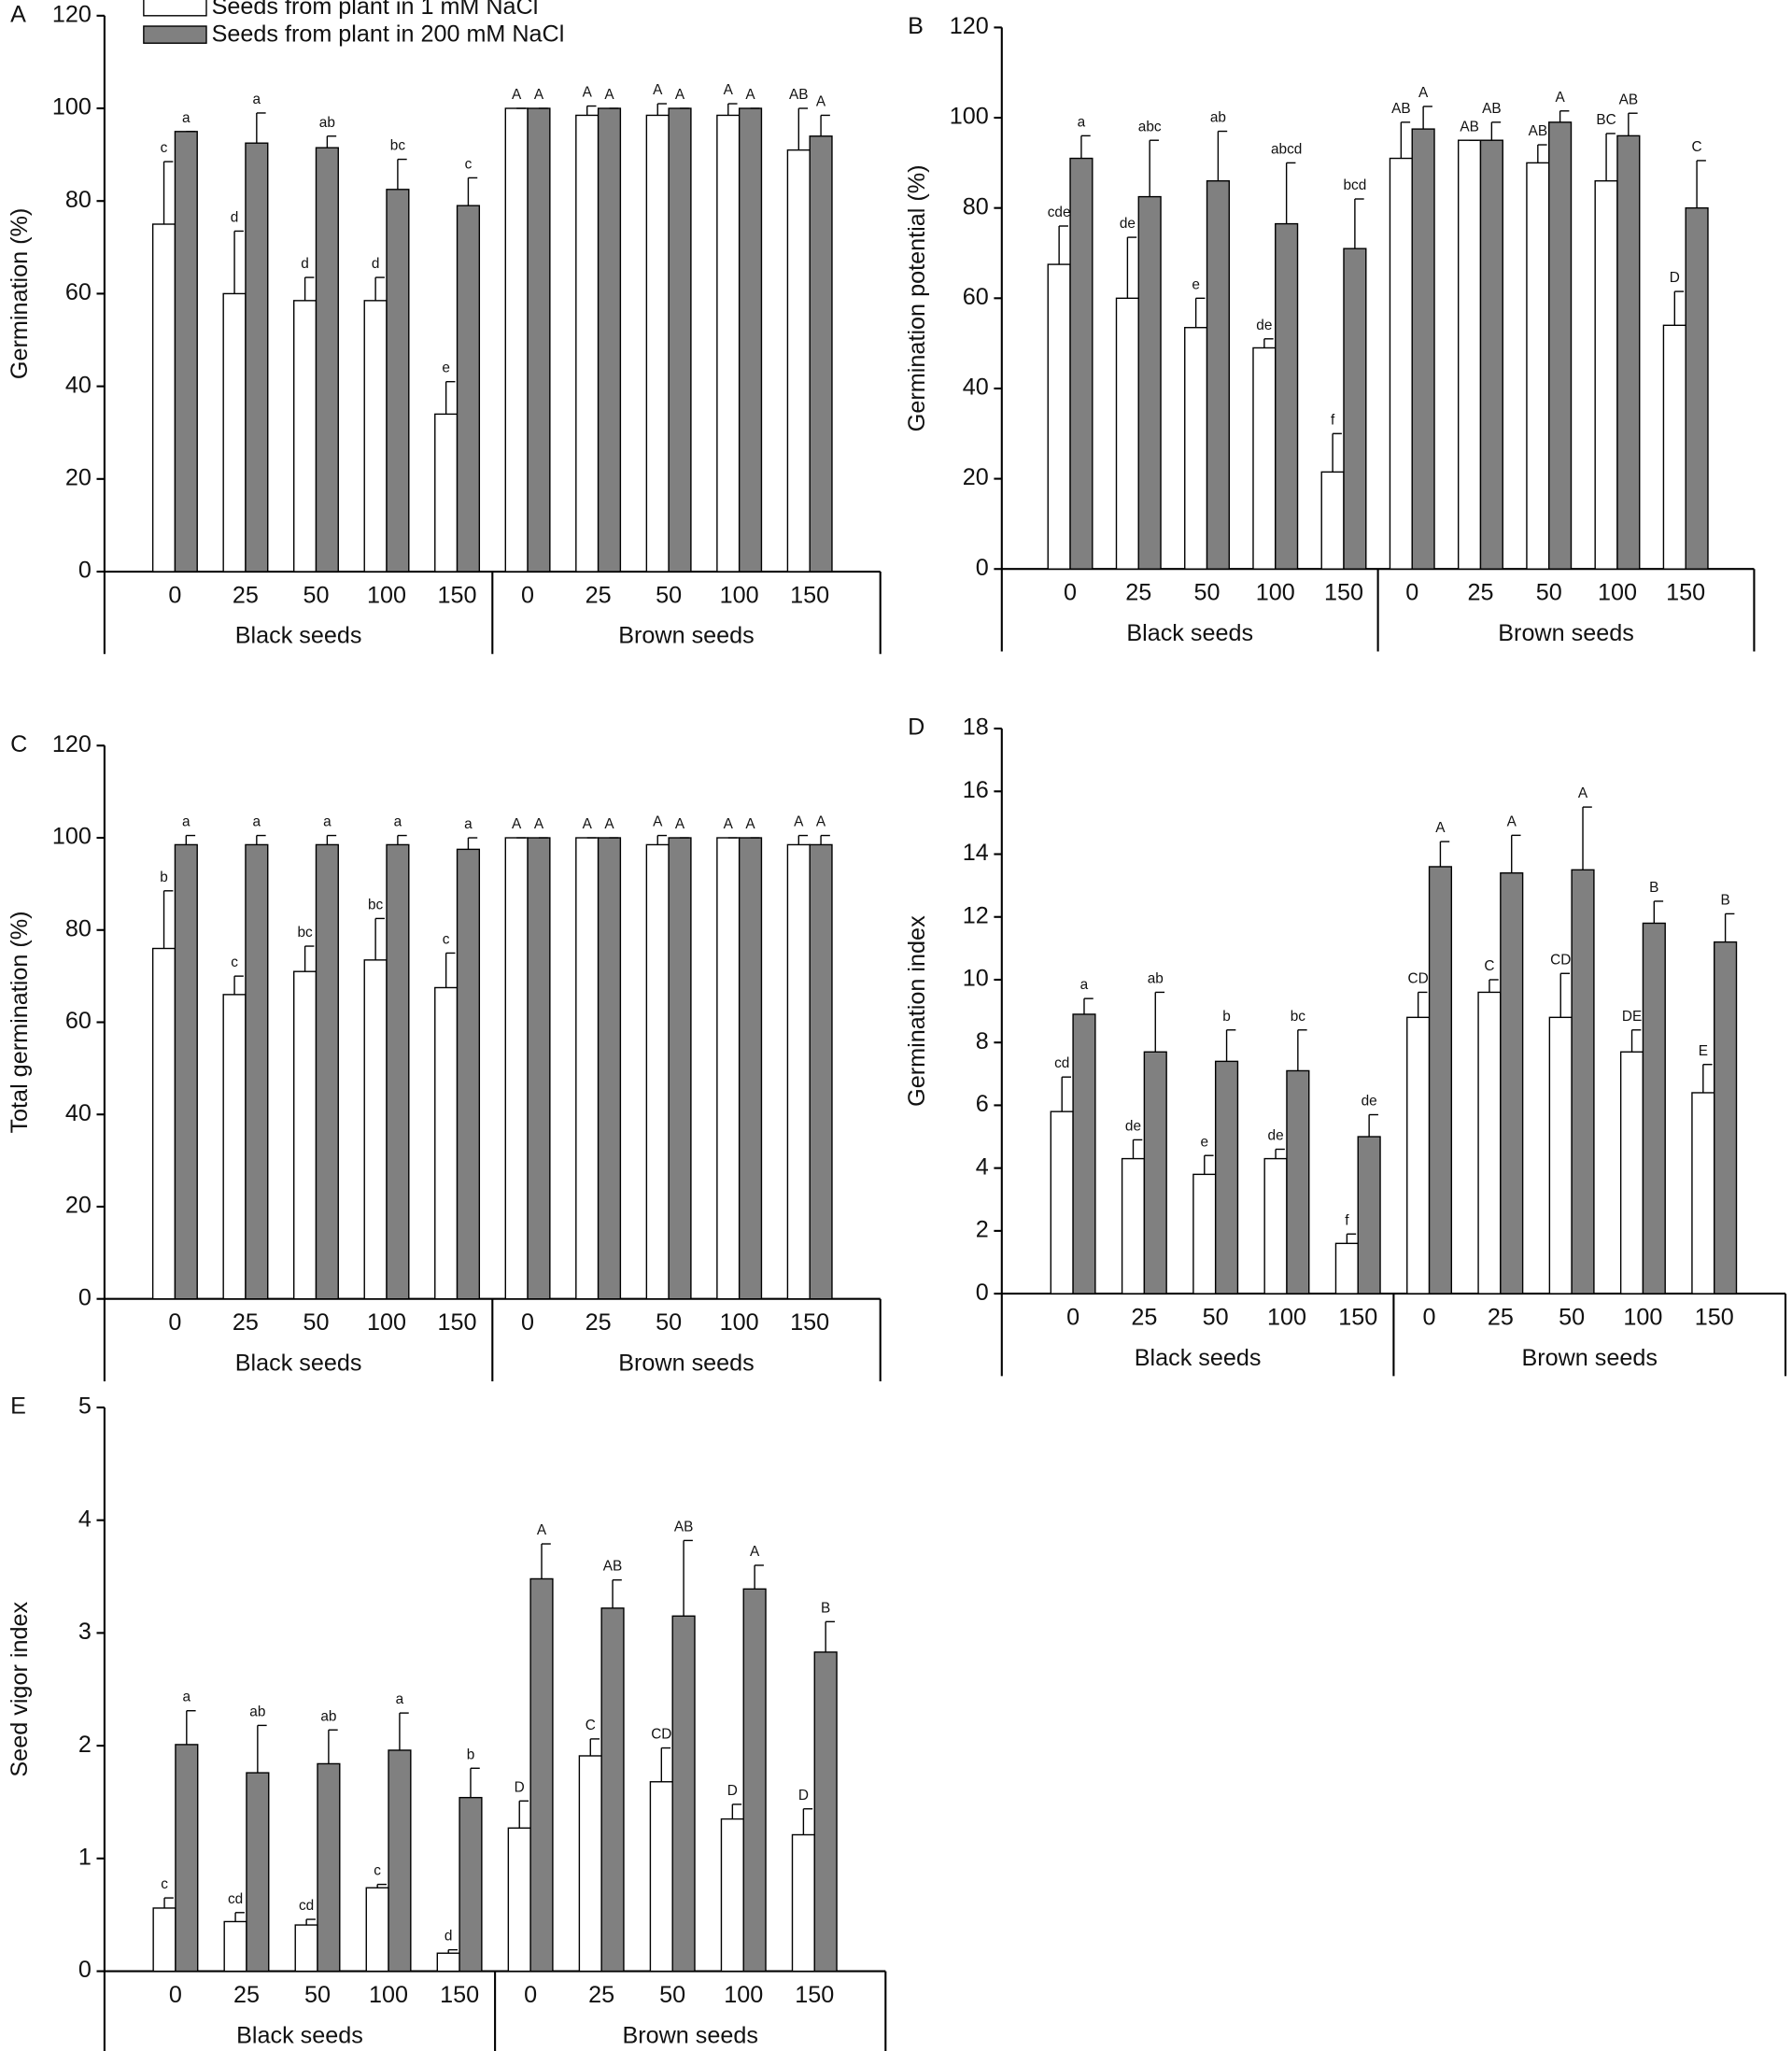  I want to click on y-axis-label: Total germination (%), so click(20, 1022).